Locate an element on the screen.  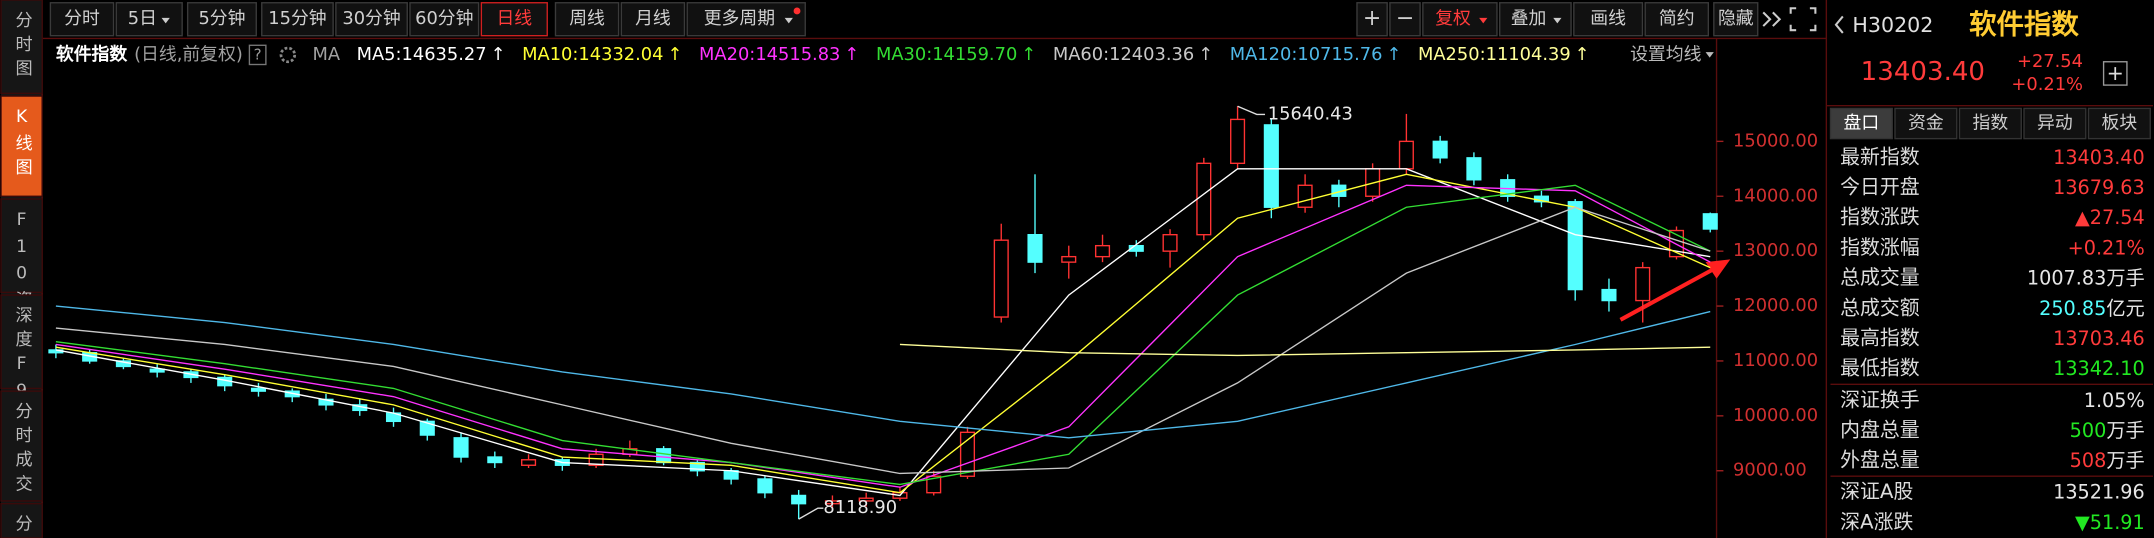
add-box is located at coordinates (2115, 73).